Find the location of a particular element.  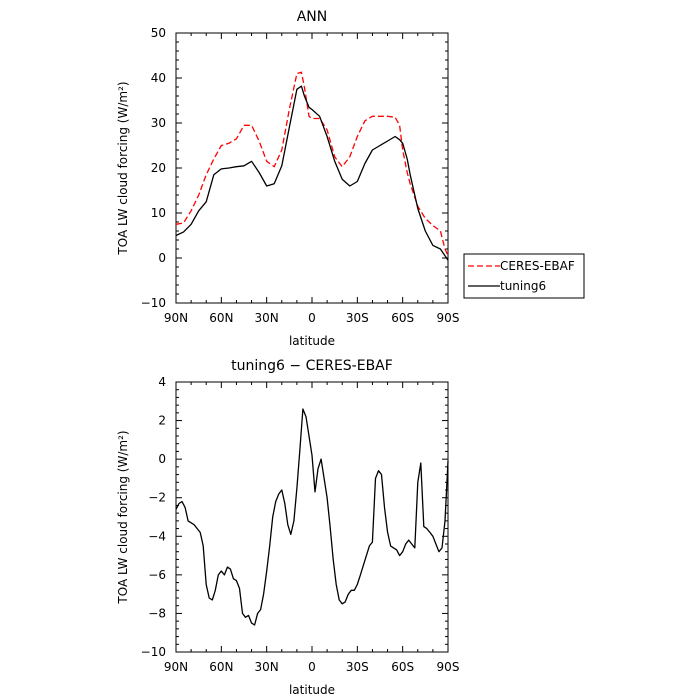

y-tick-label: 30 is located at coordinates (158, 123).